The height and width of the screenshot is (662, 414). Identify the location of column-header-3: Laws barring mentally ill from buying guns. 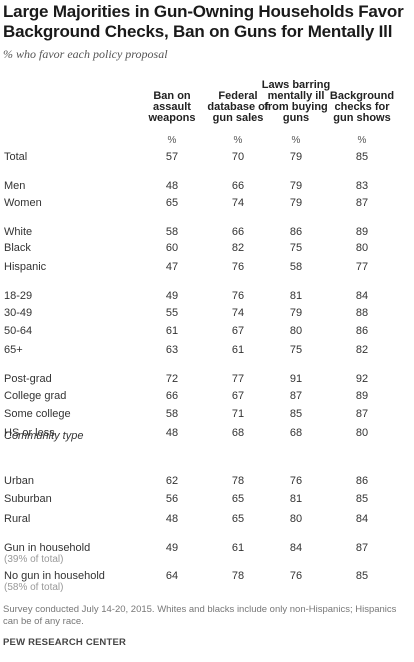
(296, 102).